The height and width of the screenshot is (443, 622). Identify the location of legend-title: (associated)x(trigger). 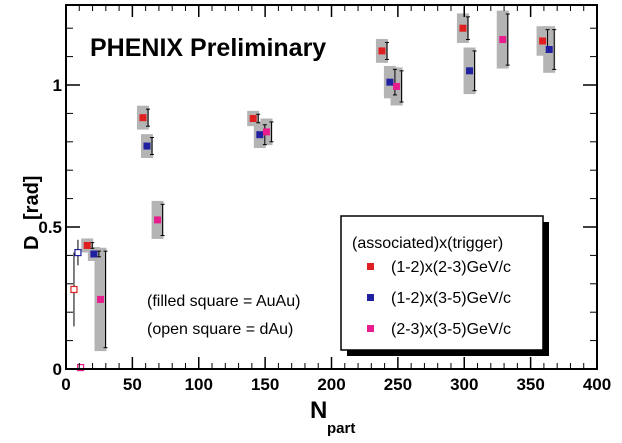
(427, 243).